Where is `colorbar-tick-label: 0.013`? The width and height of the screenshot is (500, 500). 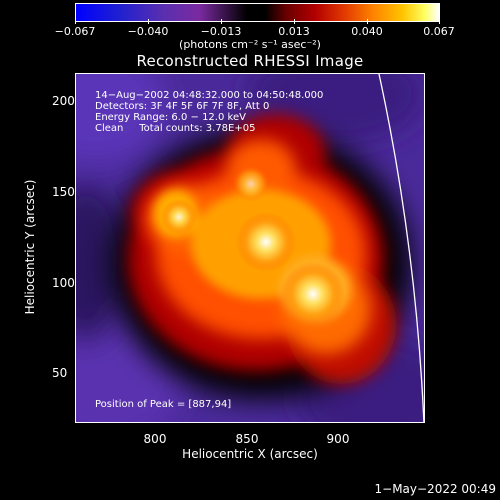 colorbar-tick-label: 0.013 is located at coordinates (294, 31).